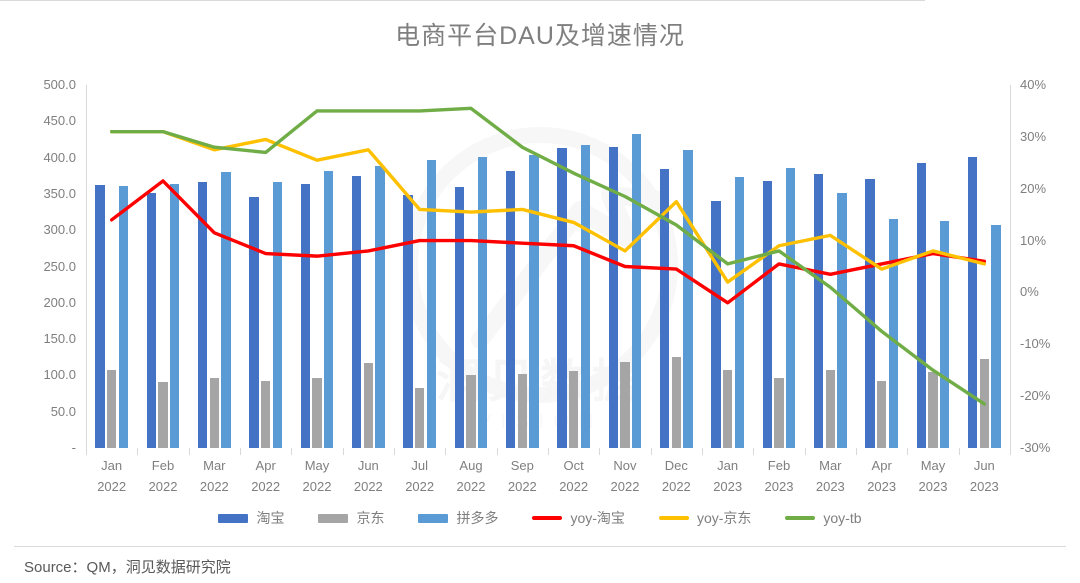 This screenshot has height=583, width=1080. What do you see at coordinates (471, 465) in the screenshot?
I see `x-axis-label-month: Aug` at bounding box center [471, 465].